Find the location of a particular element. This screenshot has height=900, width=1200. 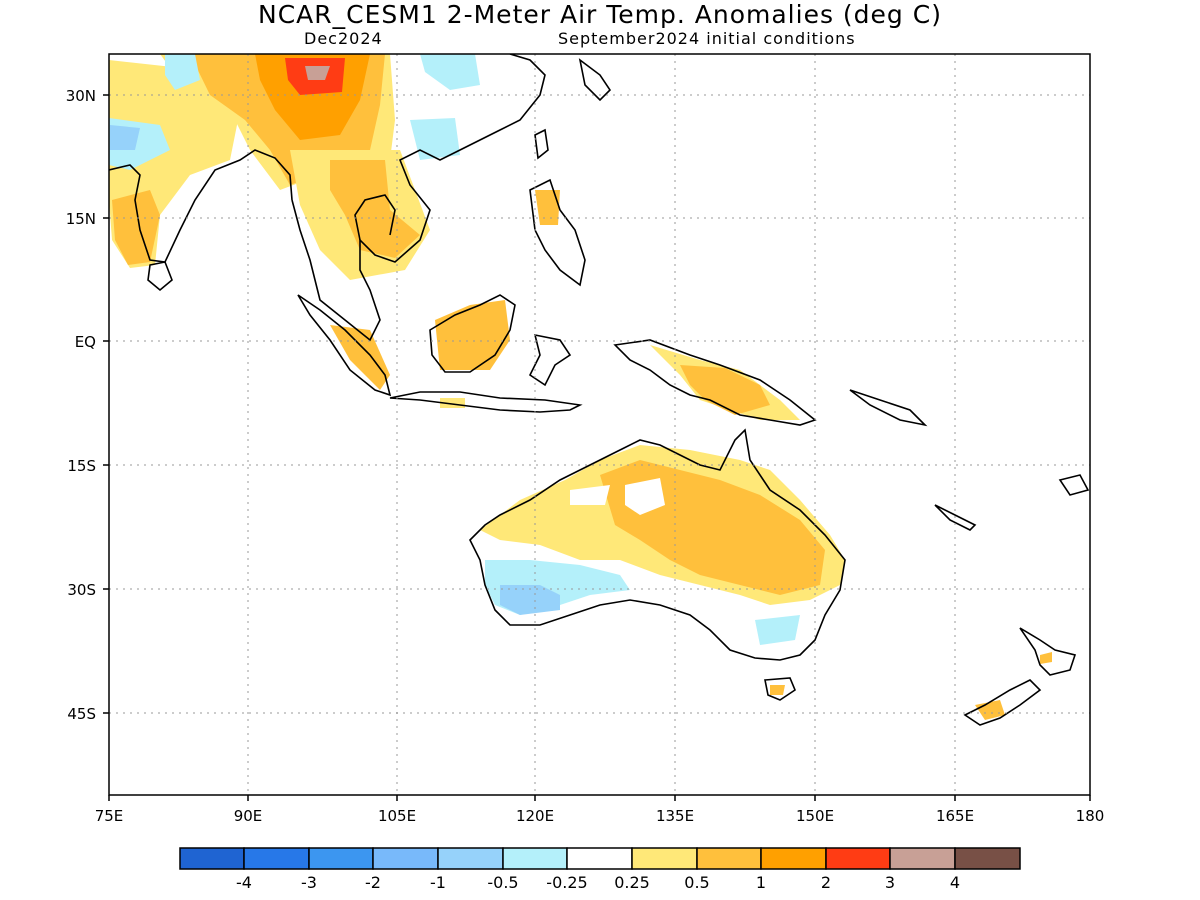

lon-label: 75E is located at coordinates (109, 816).